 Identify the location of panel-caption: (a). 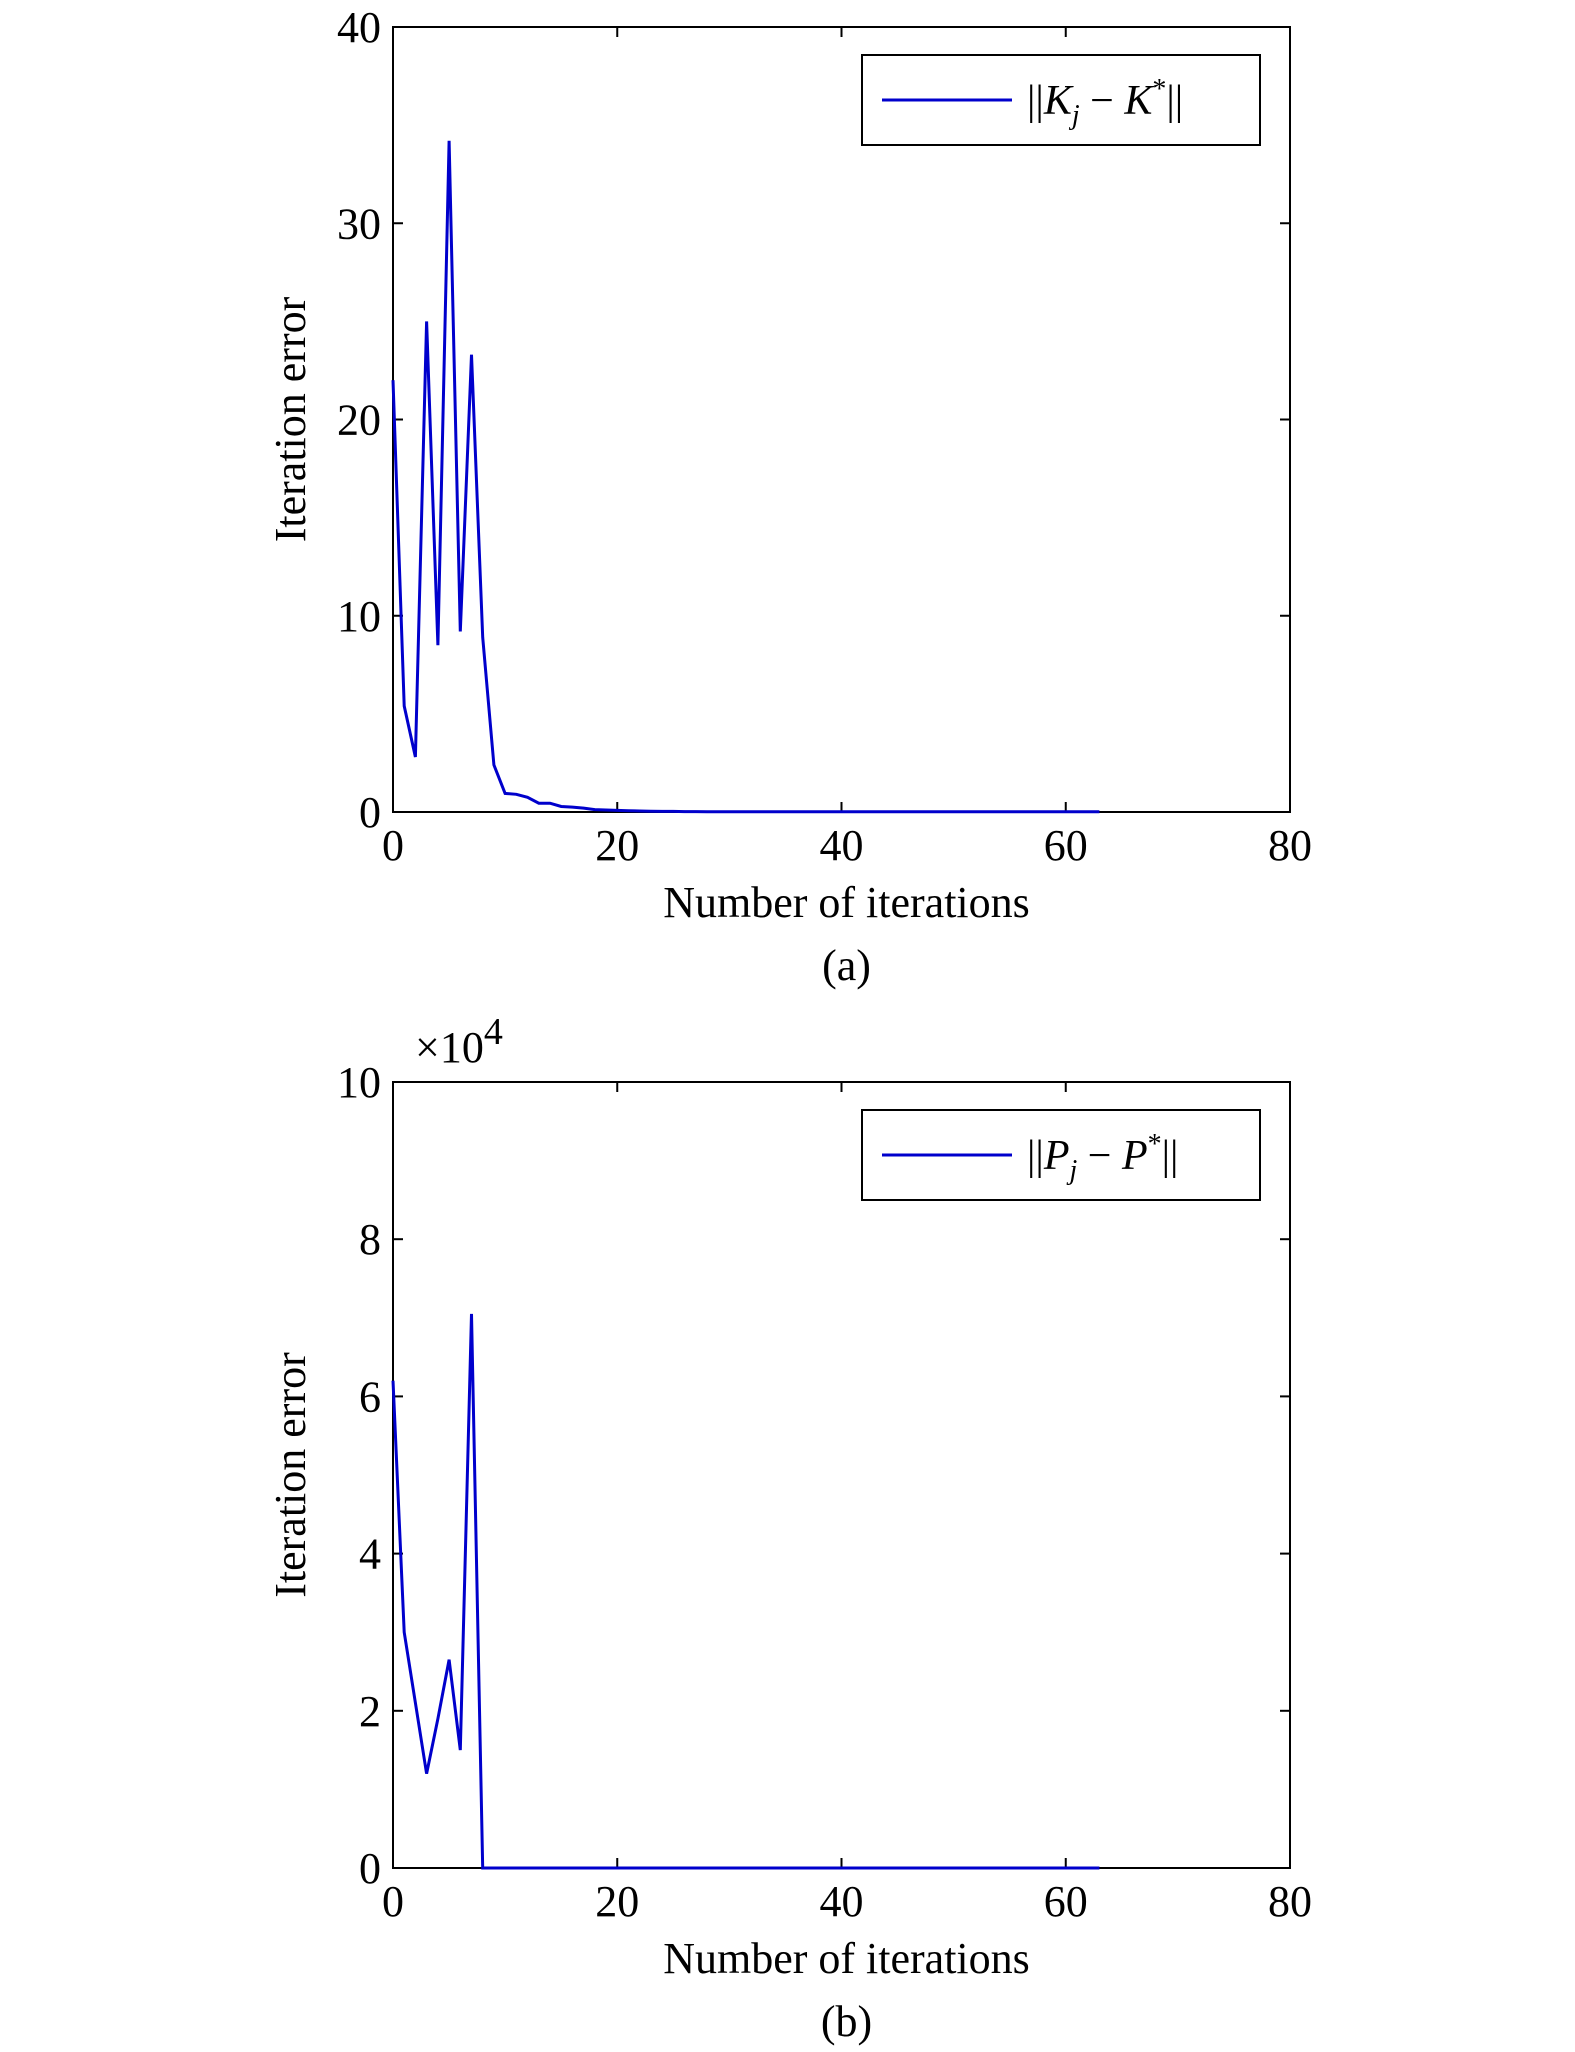
(846, 965).